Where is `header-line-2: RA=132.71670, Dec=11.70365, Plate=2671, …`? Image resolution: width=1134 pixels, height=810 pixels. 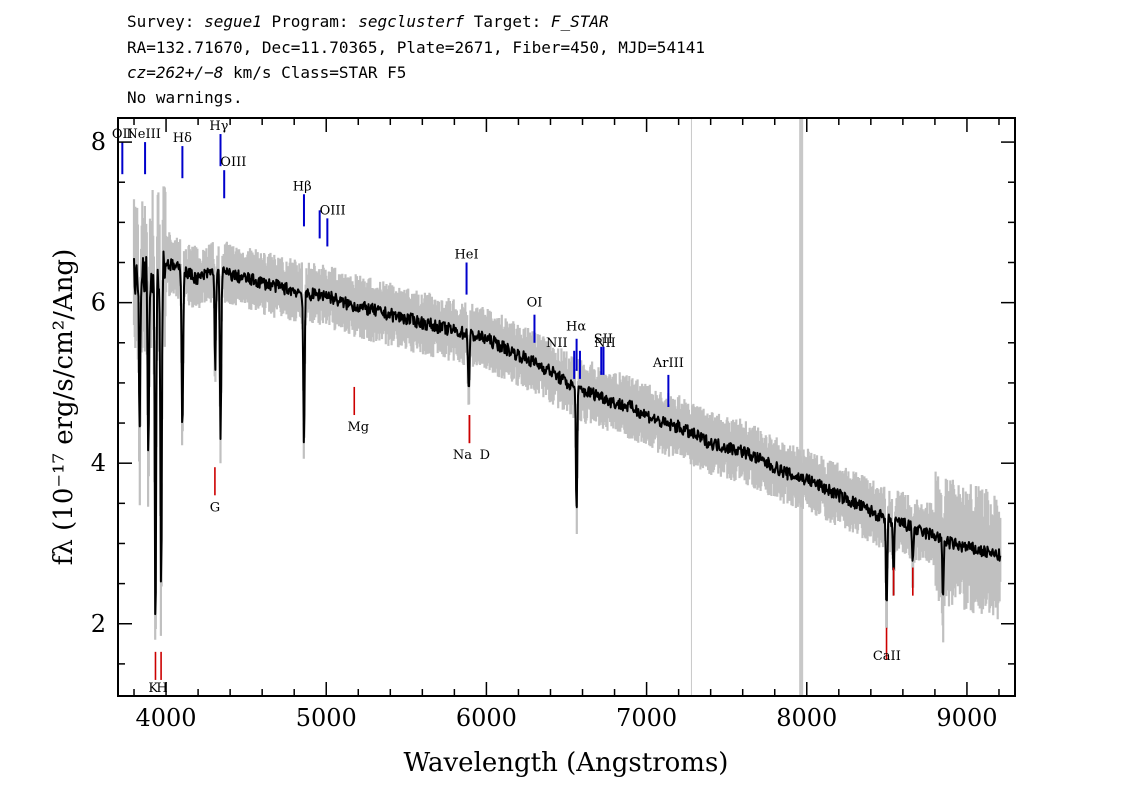 header-line-2: RA=132.71670, Dec=11.70365, Plate=2671, … is located at coordinates (416, 47).